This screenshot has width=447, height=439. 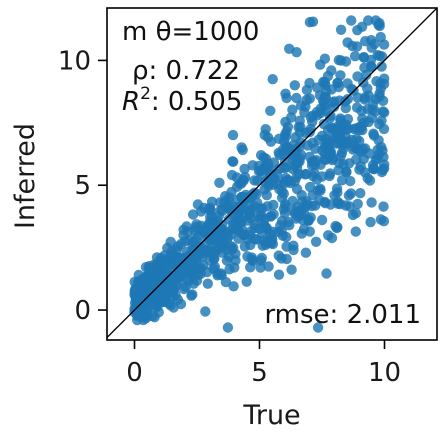 What do you see at coordinates (134, 373) in the screenshot?
I see `x-tick-label: 0` at bounding box center [134, 373].